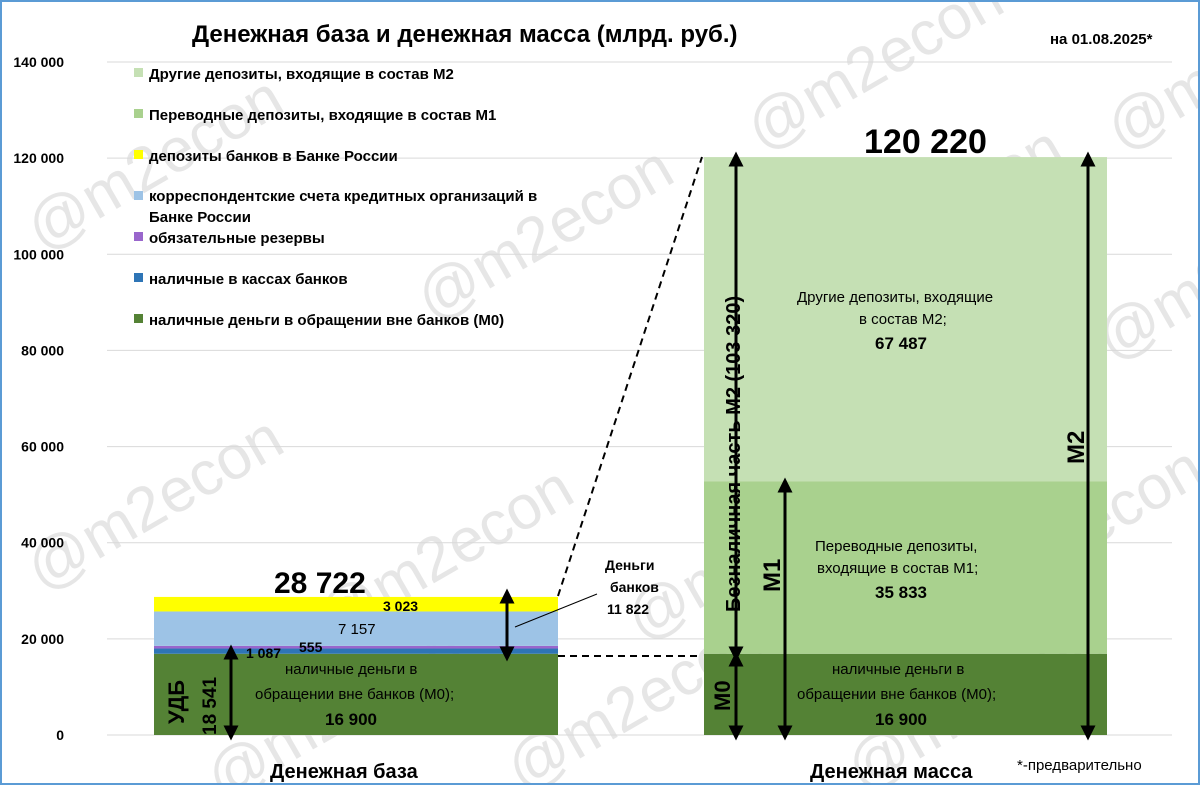 This screenshot has height=785, width=1200. Describe the element at coordinates (38, 62) in the screenshot. I see `y-tick-label: 140 000` at that location.